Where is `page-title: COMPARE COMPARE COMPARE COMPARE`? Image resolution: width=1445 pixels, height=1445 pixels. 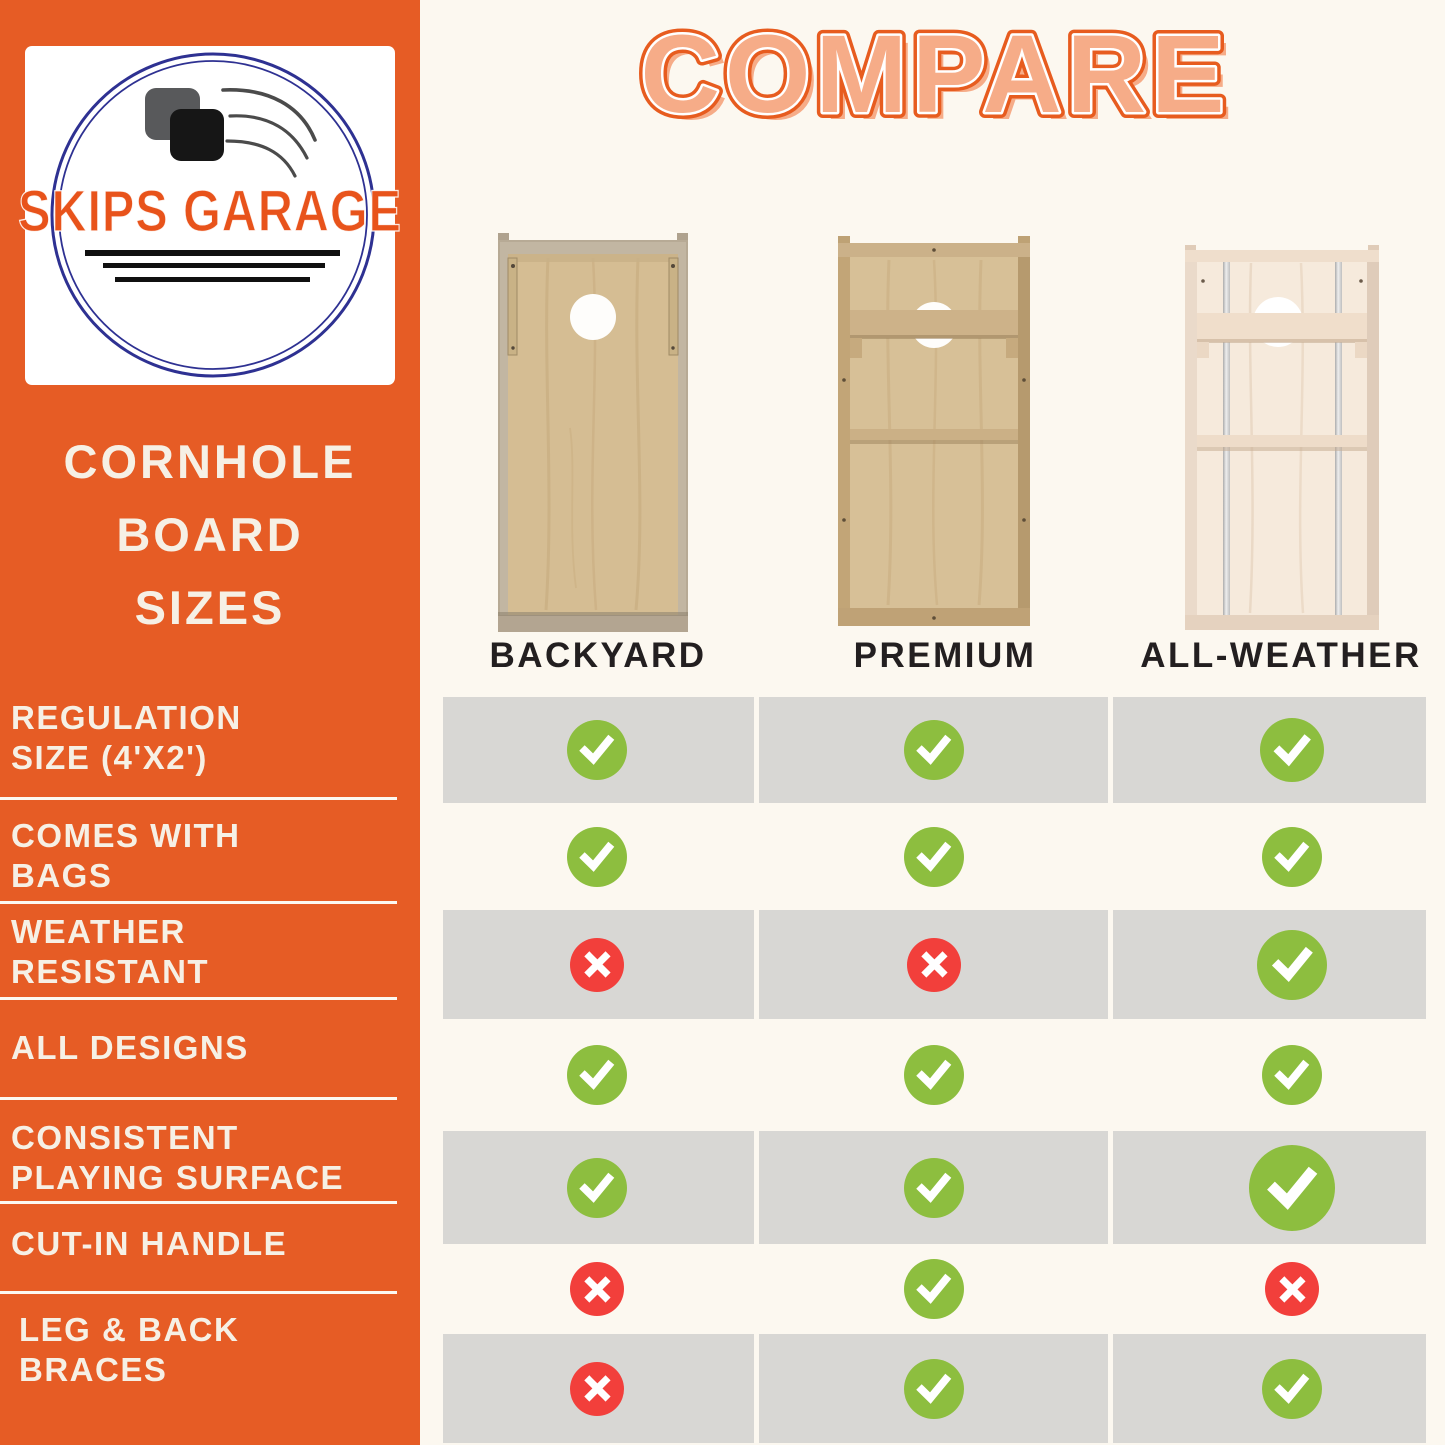
page-title: COMPARE COMPARE COMPARE COMPARE is located at coordinates (935, 75).